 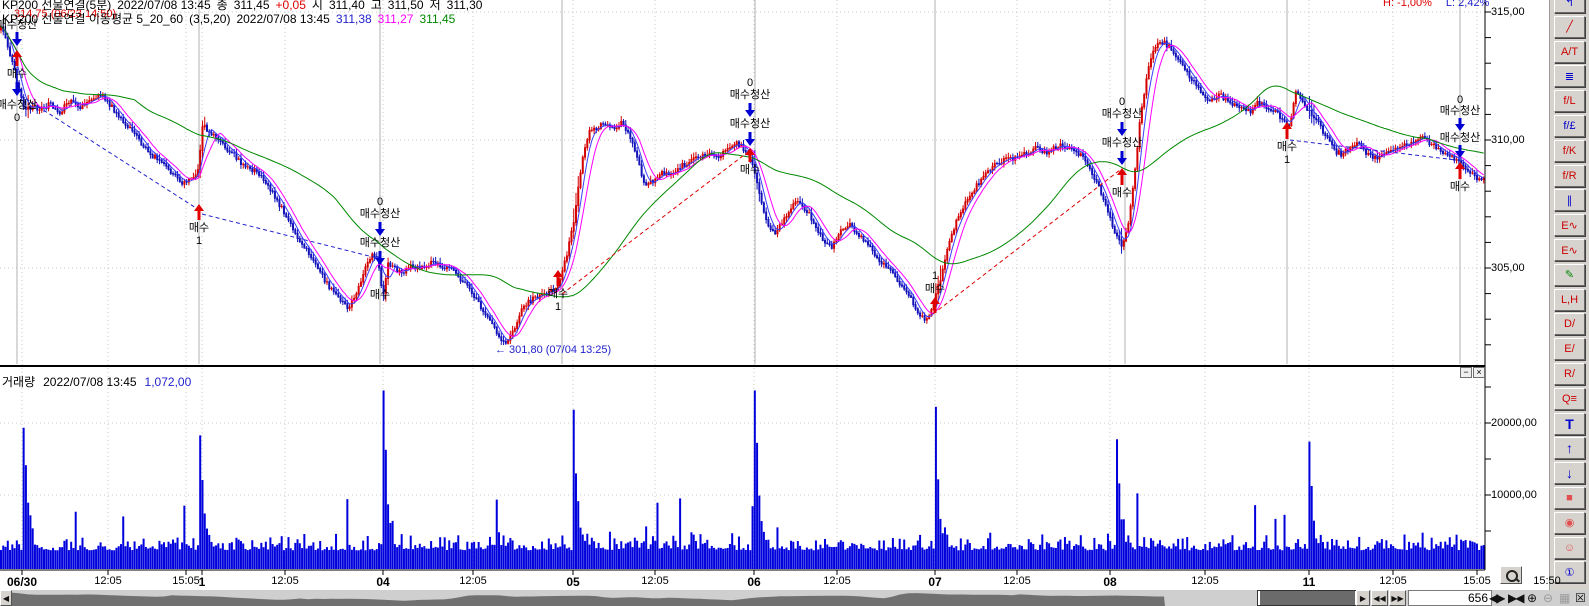 I want to click on circle-marker-button: ◉, so click(x=1569, y=522).